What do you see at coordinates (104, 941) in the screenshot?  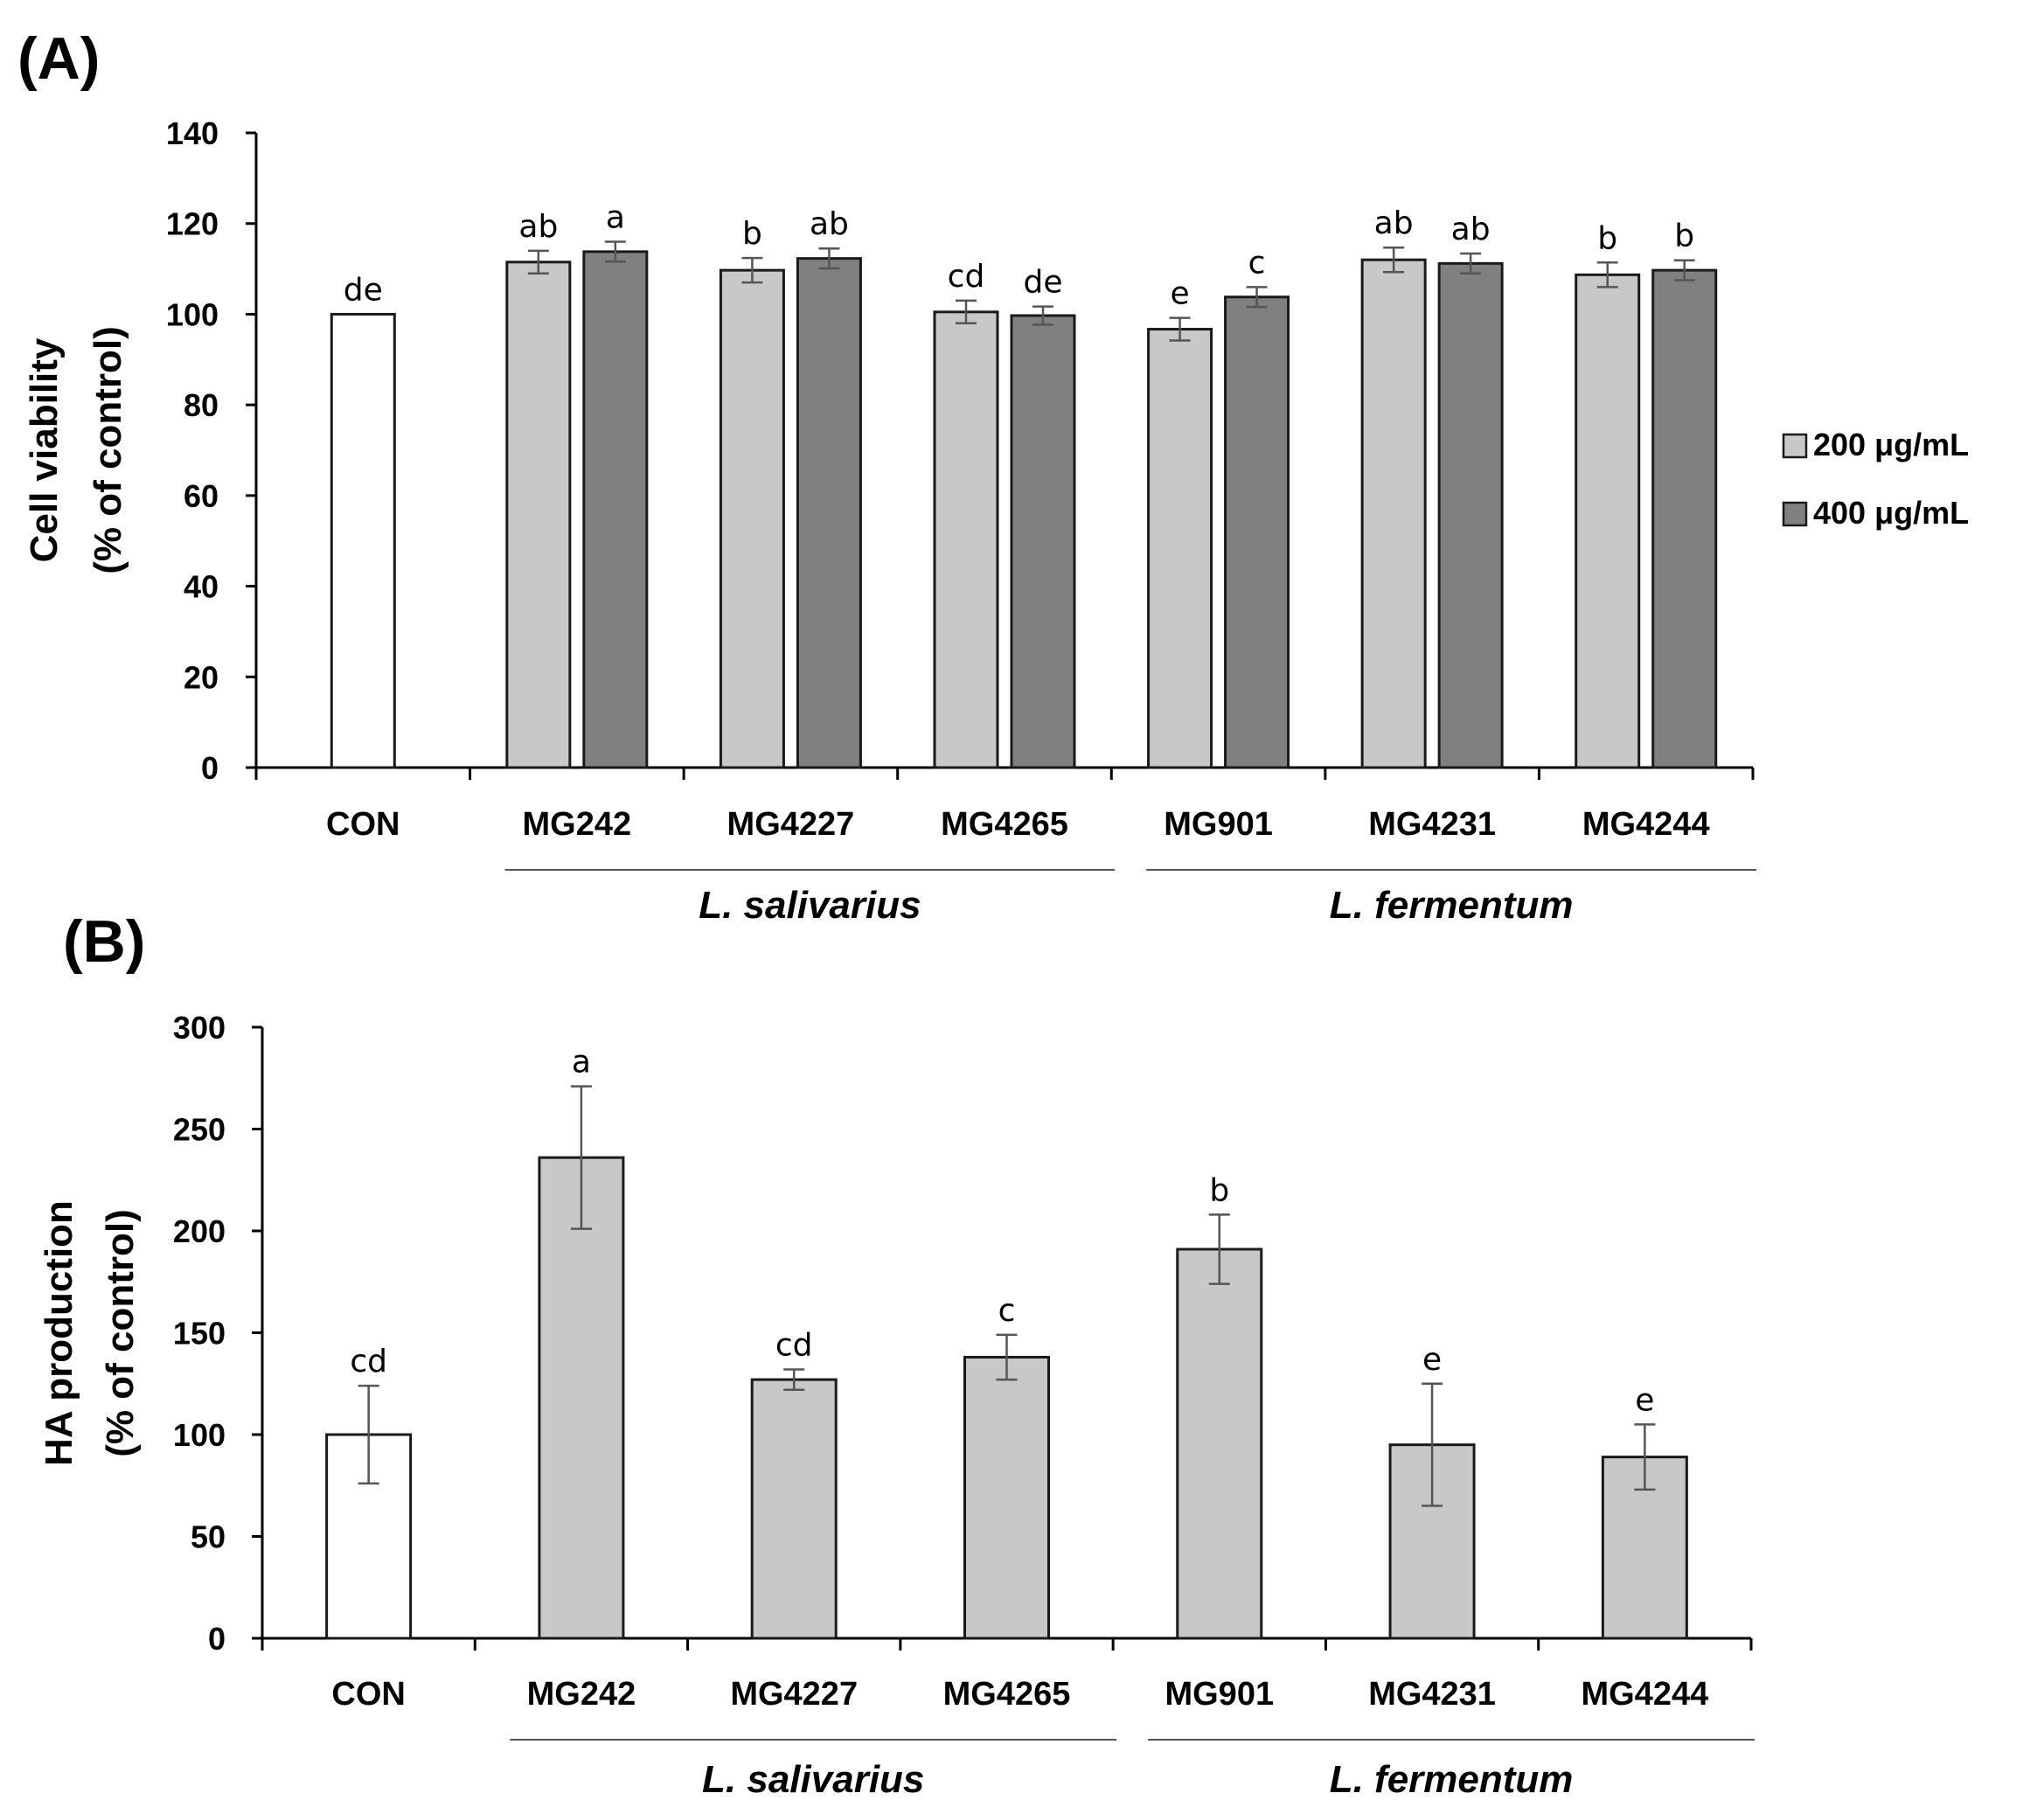 I see `panel-label: (B)` at bounding box center [104, 941].